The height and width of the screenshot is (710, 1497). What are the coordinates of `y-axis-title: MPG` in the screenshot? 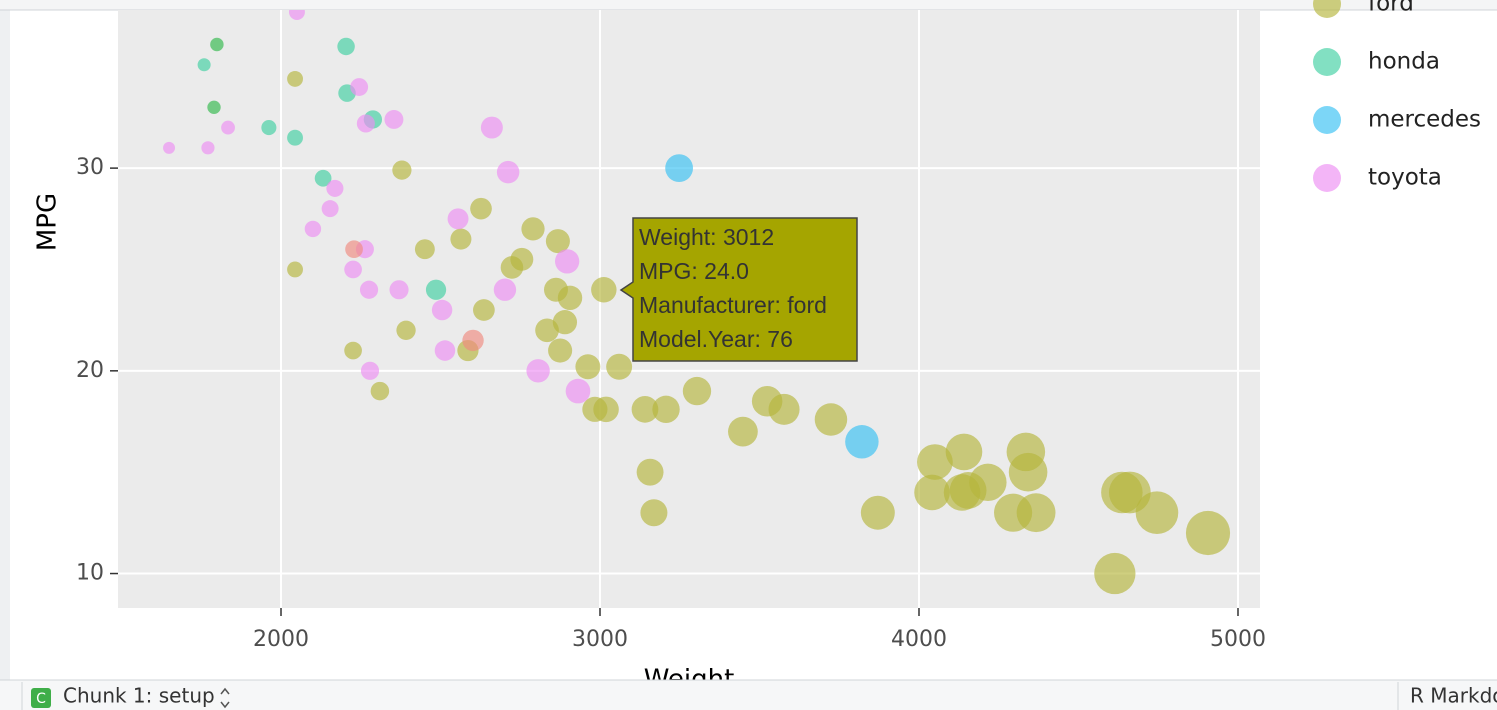 It's located at (48, 222).